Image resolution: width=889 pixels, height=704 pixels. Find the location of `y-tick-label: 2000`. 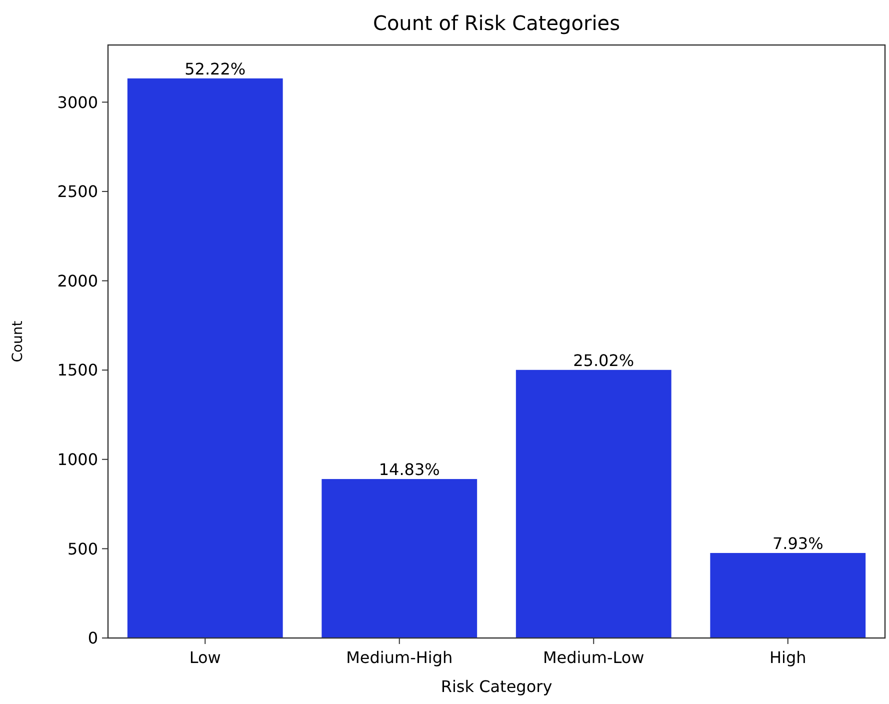

y-tick-label: 2000 is located at coordinates (77, 280).